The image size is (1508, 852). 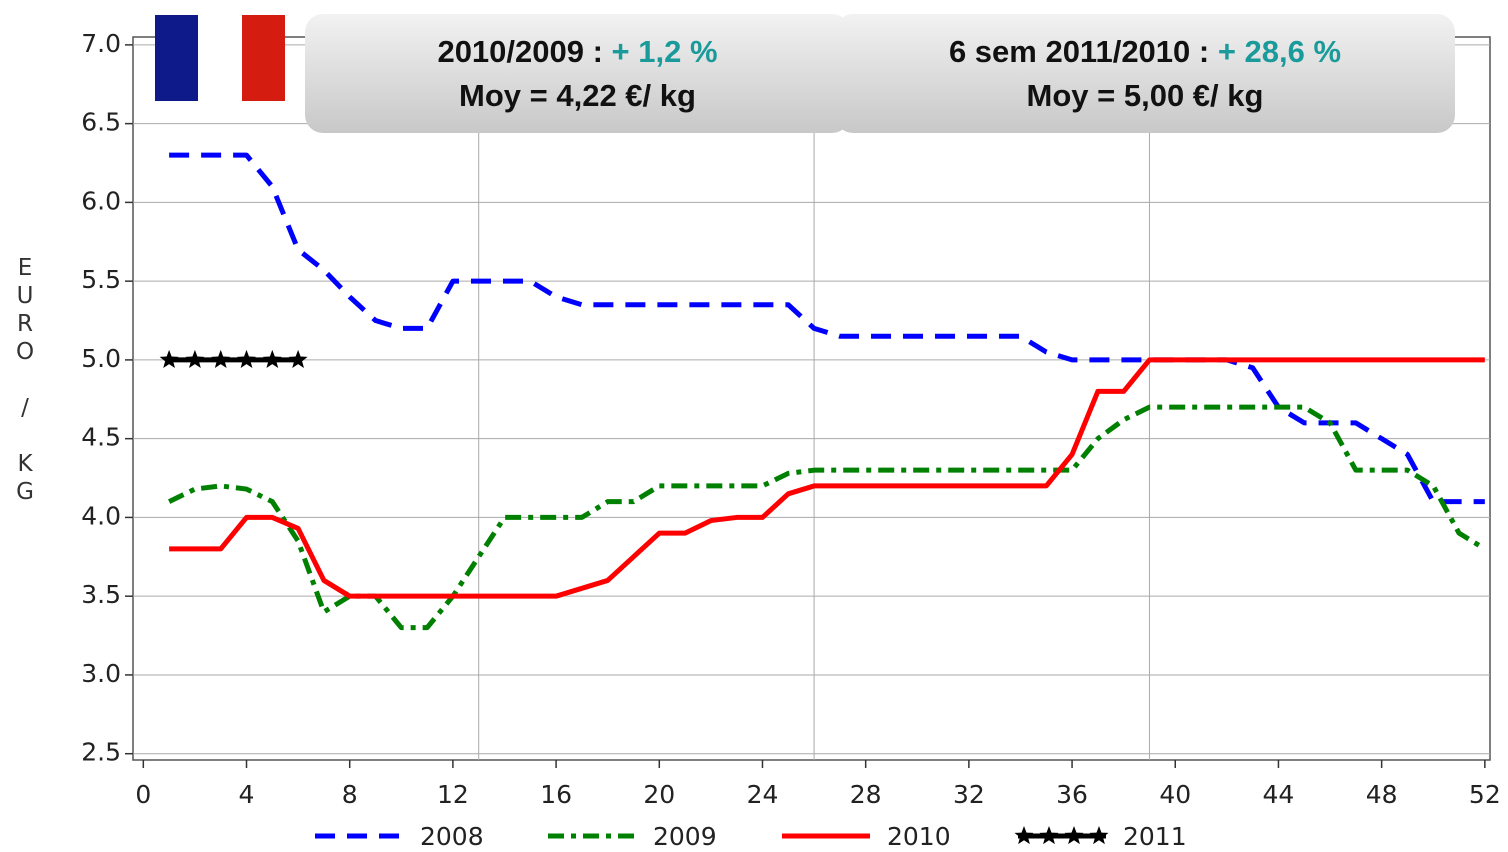 What do you see at coordinates (664, 51) in the screenshot?
I see `annotation-highlight: + 1,2 %` at bounding box center [664, 51].